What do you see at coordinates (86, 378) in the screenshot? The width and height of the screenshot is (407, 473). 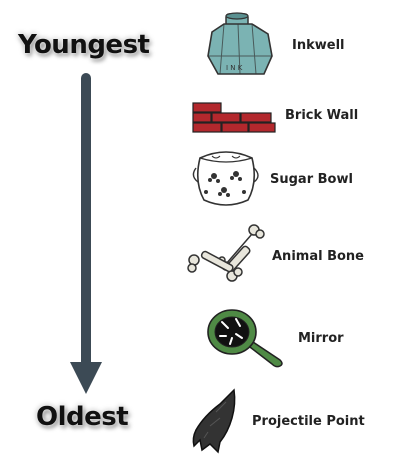 I see `timeline-arrow-head` at bounding box center [86, 378].